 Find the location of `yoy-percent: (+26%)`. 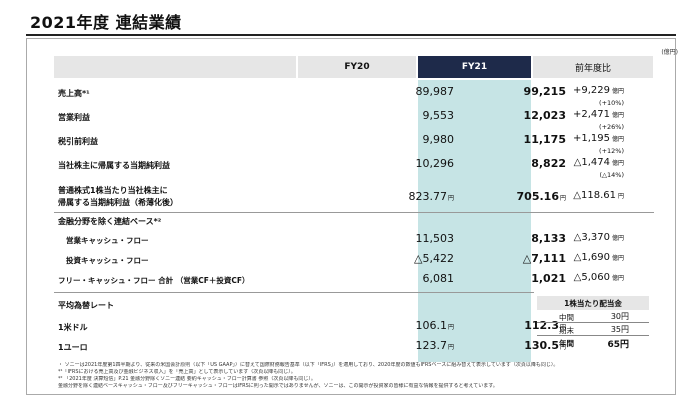

yoy-percent: (+26%) is located at coordinates (611, 127).